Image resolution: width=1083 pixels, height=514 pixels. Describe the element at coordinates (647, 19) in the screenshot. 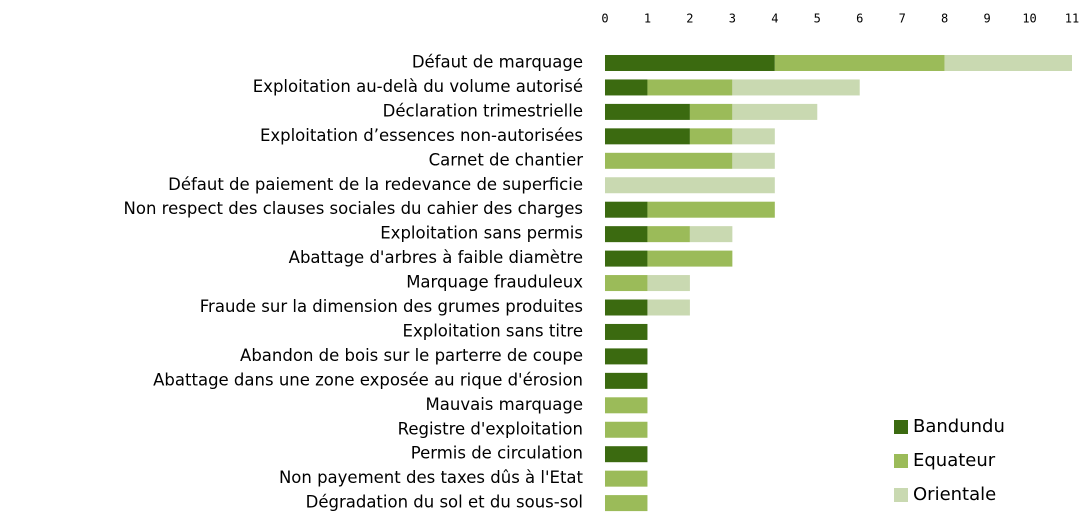

I see `x-tick-label: 1` at that location.